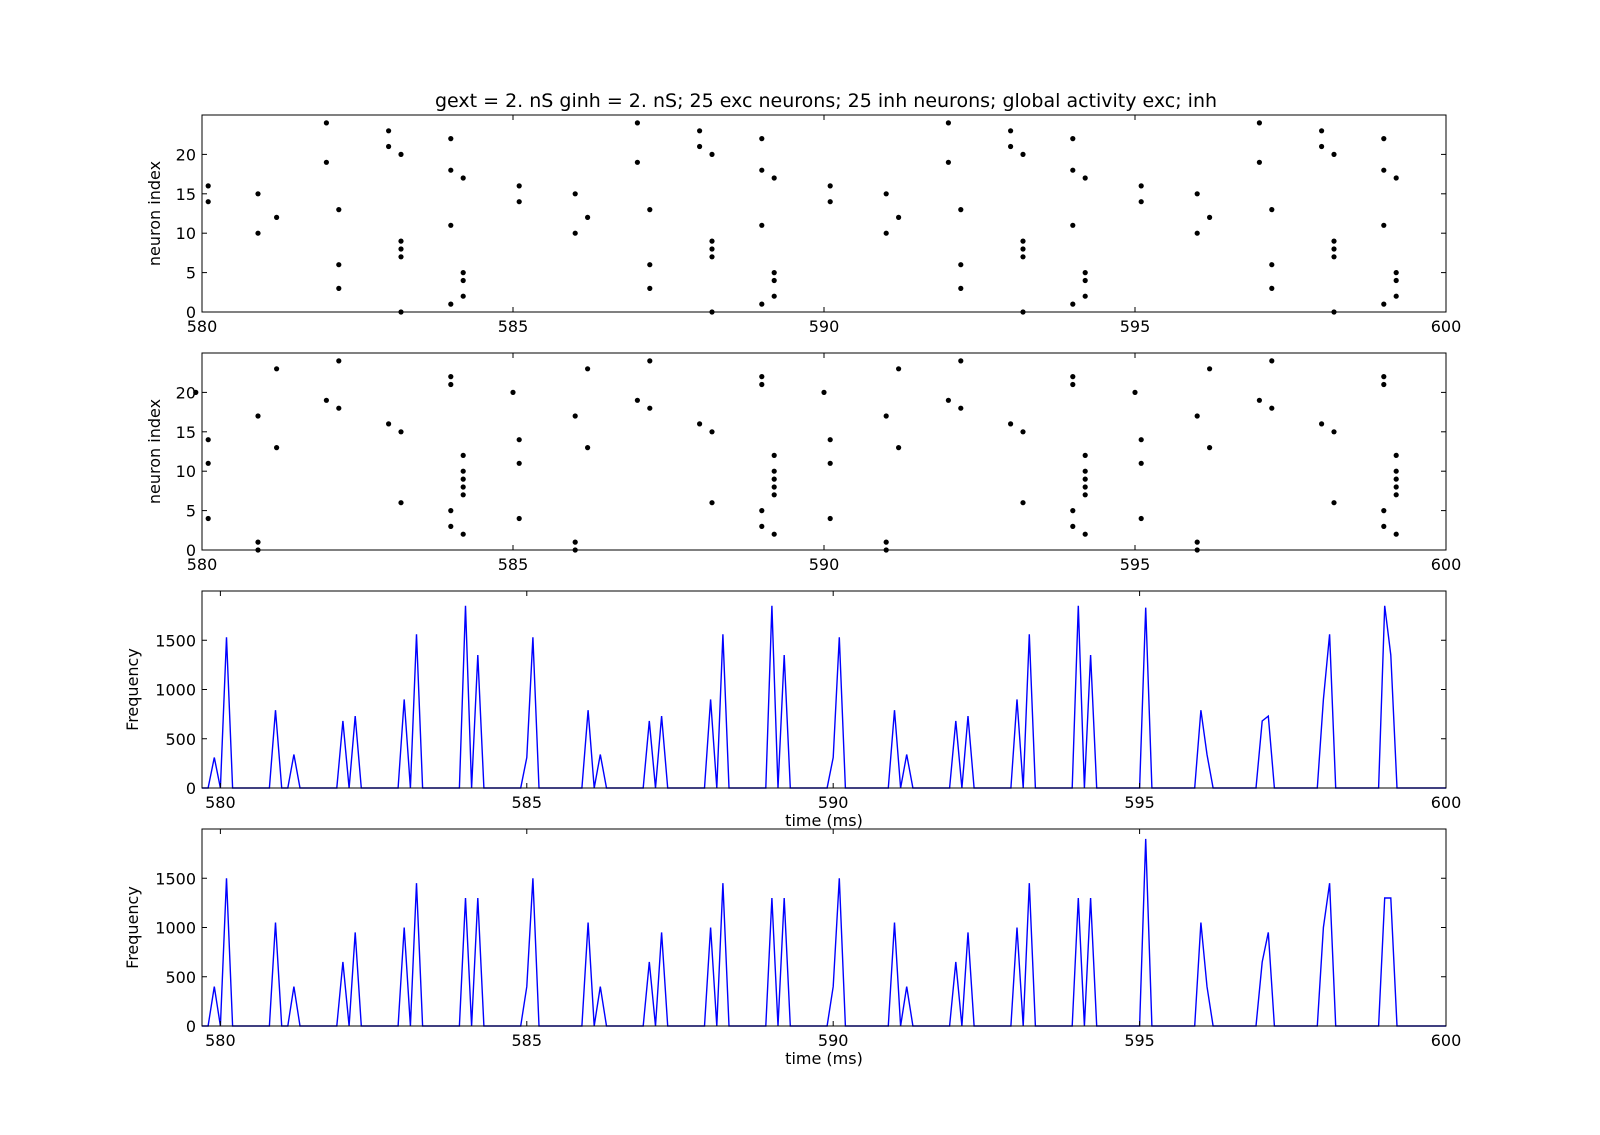 The width and height of the screenshot is (1600, 1135). Describe the element at coordinates (824, 820) in the screenshot. I see `x-axis-label: time (ms)` at that location.